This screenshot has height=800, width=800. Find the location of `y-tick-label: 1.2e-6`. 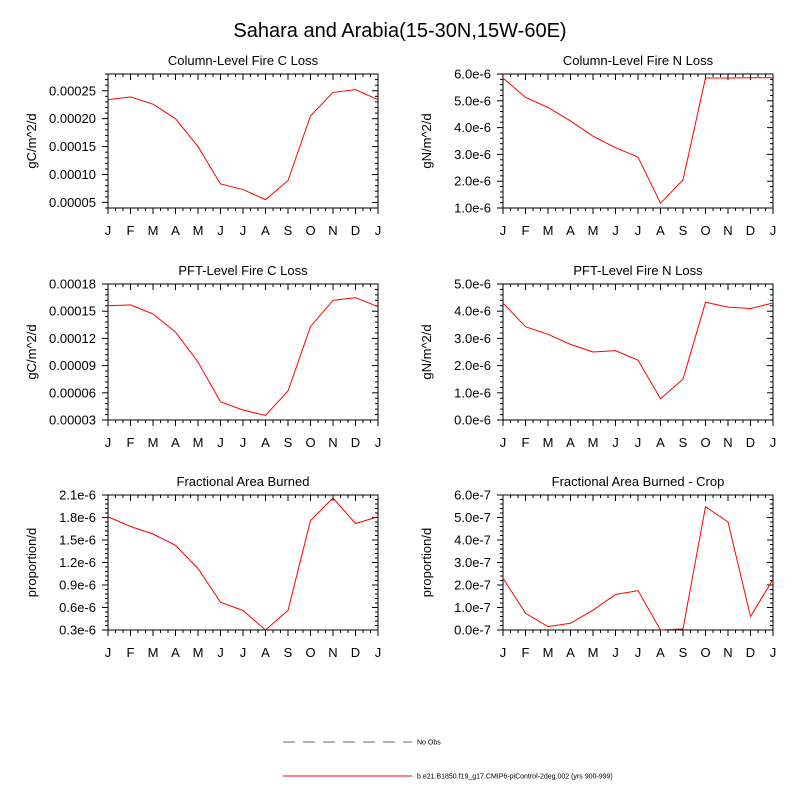

y-tick-label: 1.2e-6 is located at coordinates (77, 562).